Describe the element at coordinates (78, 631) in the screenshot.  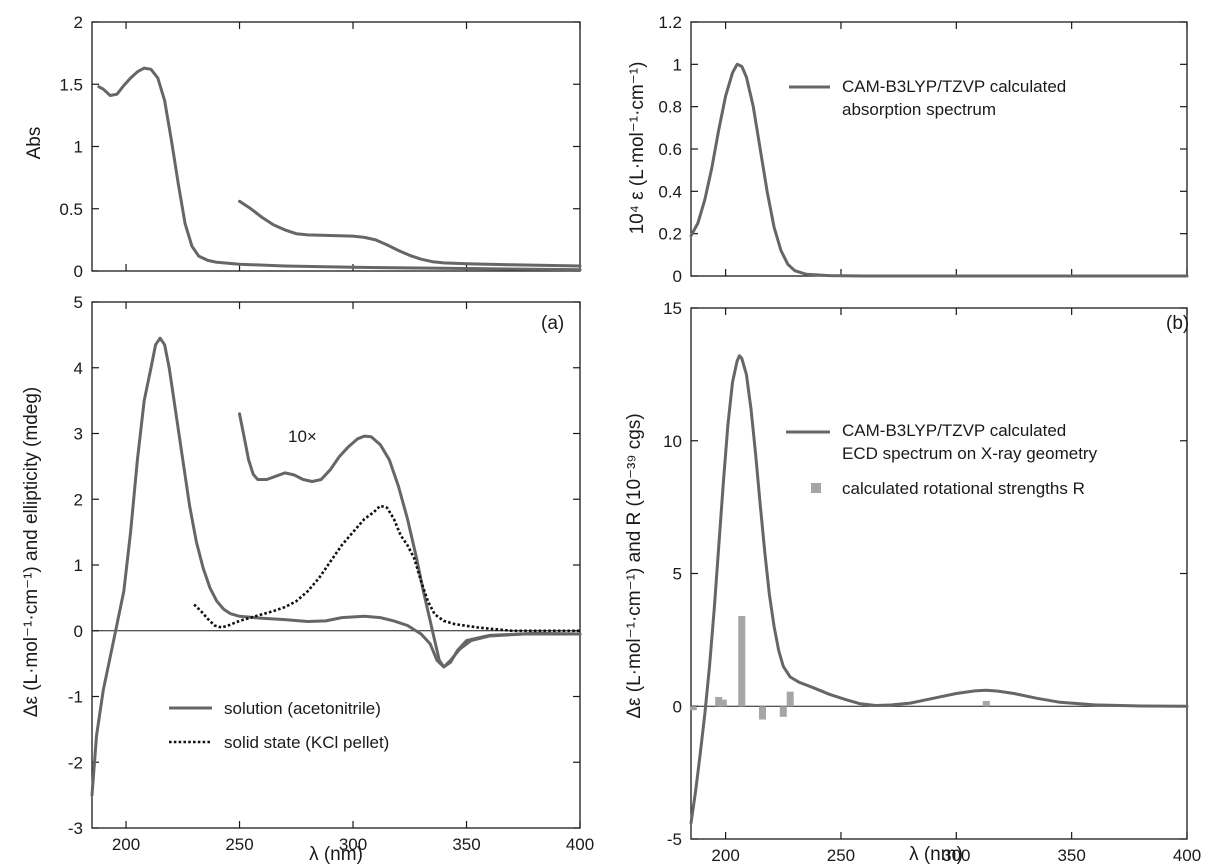
I see `cd-a-ytick-label: 0` at that location.